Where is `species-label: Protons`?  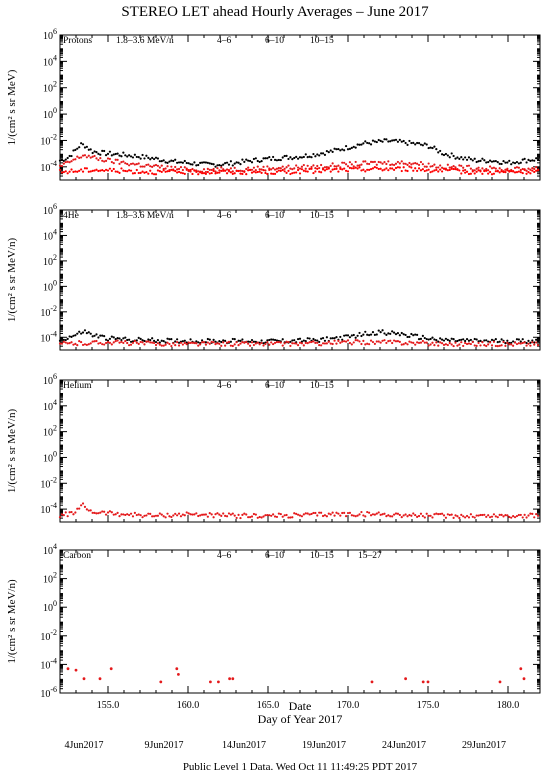 species-label: Protons is located at coordinates (77, 41).